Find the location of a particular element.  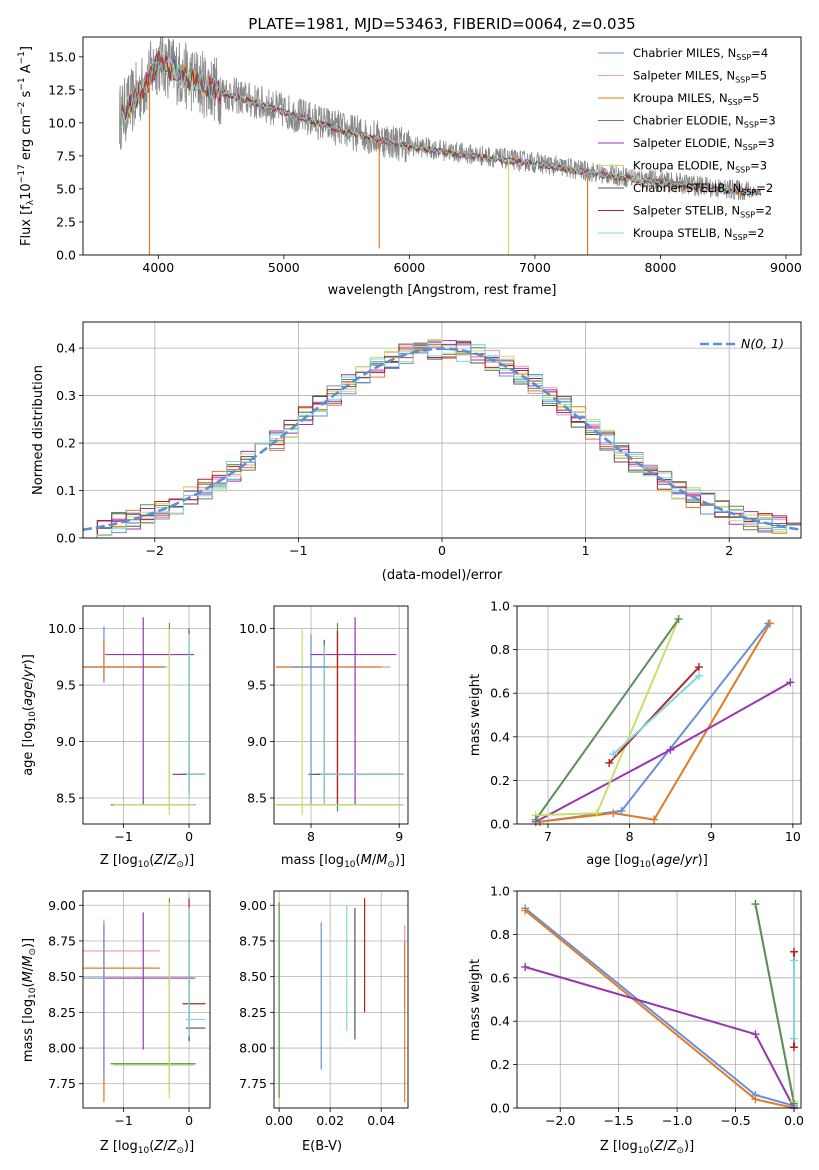

mass-vs-Z-grid is located at coordinates (146, 999).